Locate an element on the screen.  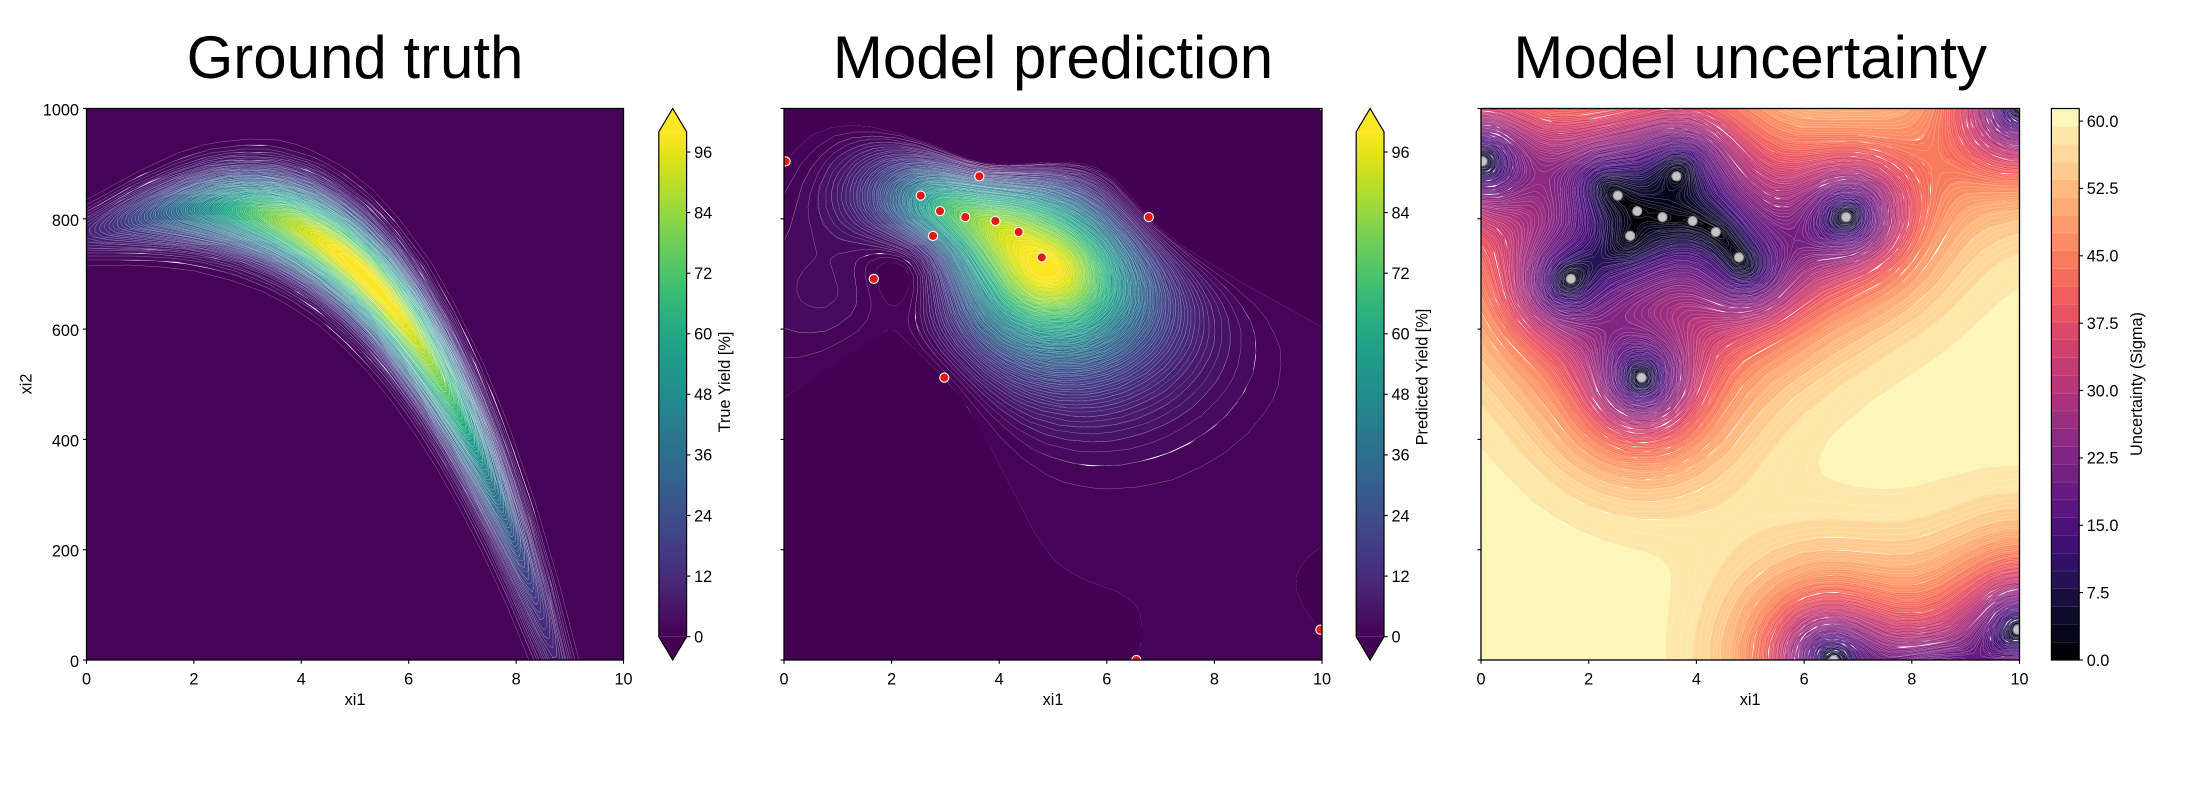
svg-text: 7.5 is located at coordinates (2098, 593).